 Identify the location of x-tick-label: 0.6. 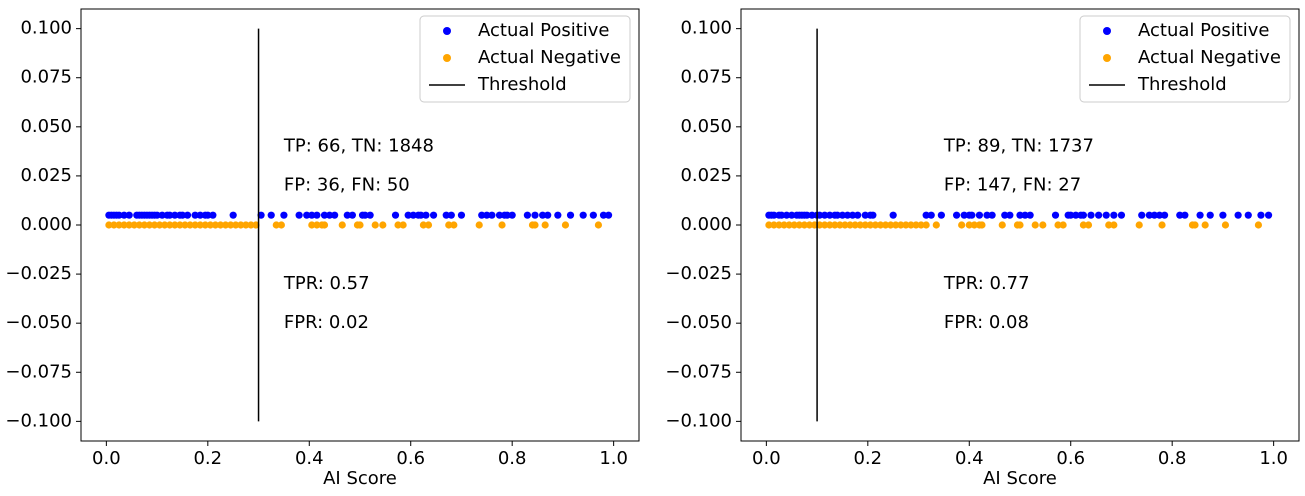
(410, 458).